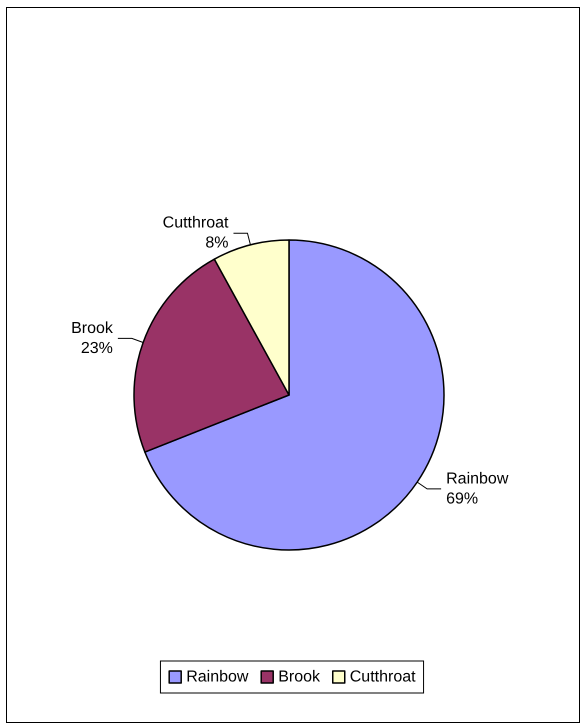 Image resolution: width=584 pixels, height=723 pixels. What do you see at coordinates (196, 223) in the screenshot?
I see `slice-label: Cutthroat` at bounding box center [196, 223].